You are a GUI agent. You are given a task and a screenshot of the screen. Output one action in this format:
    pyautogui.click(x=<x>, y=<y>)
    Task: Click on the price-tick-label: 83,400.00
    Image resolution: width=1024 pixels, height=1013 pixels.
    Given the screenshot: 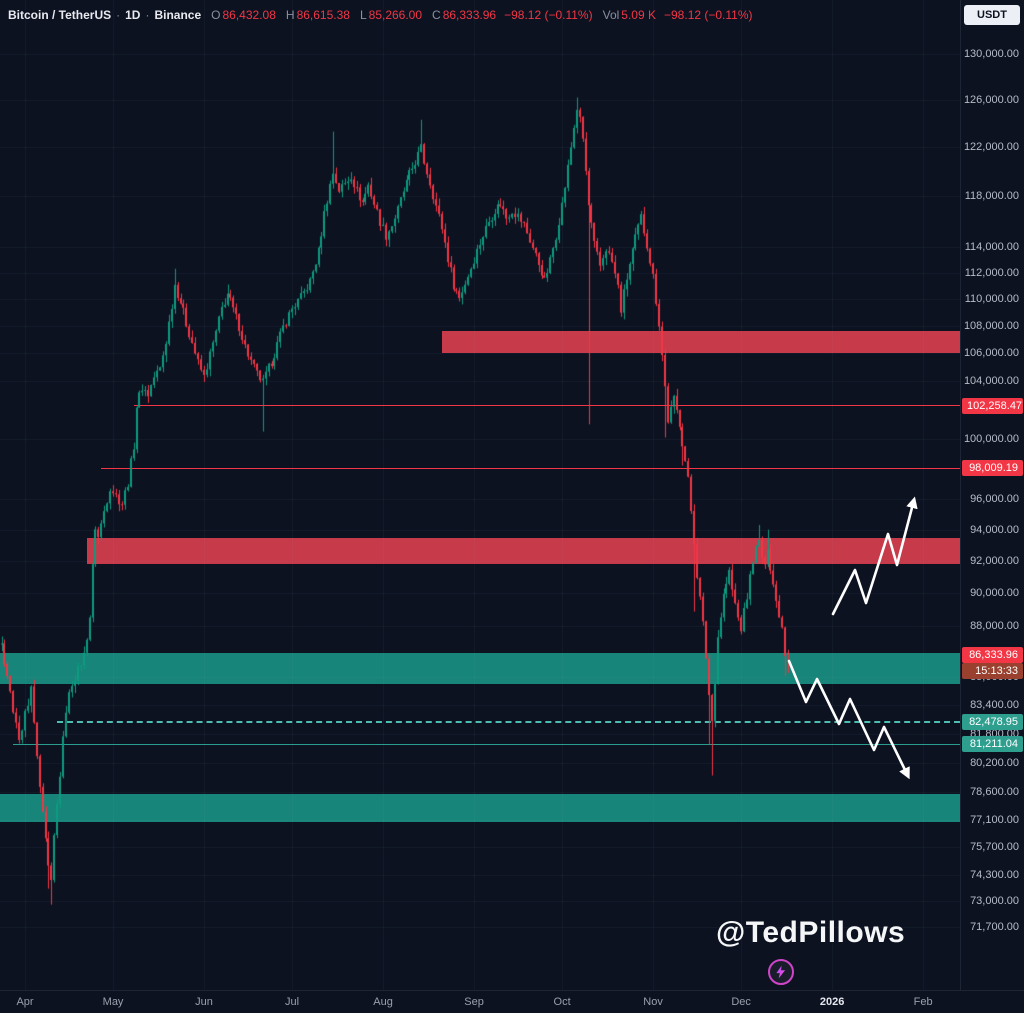 What is the action you would take?
    pyautogui.click(x=994, y=705)
    